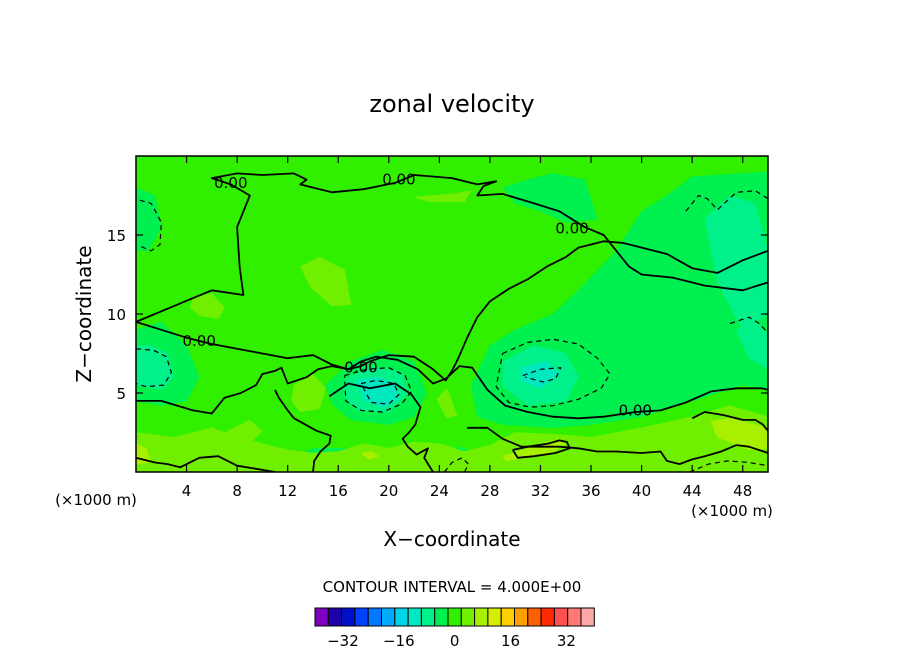 The image size is (904, 654). I want to click on x-tick-label-1: 8, so click(237, 491).